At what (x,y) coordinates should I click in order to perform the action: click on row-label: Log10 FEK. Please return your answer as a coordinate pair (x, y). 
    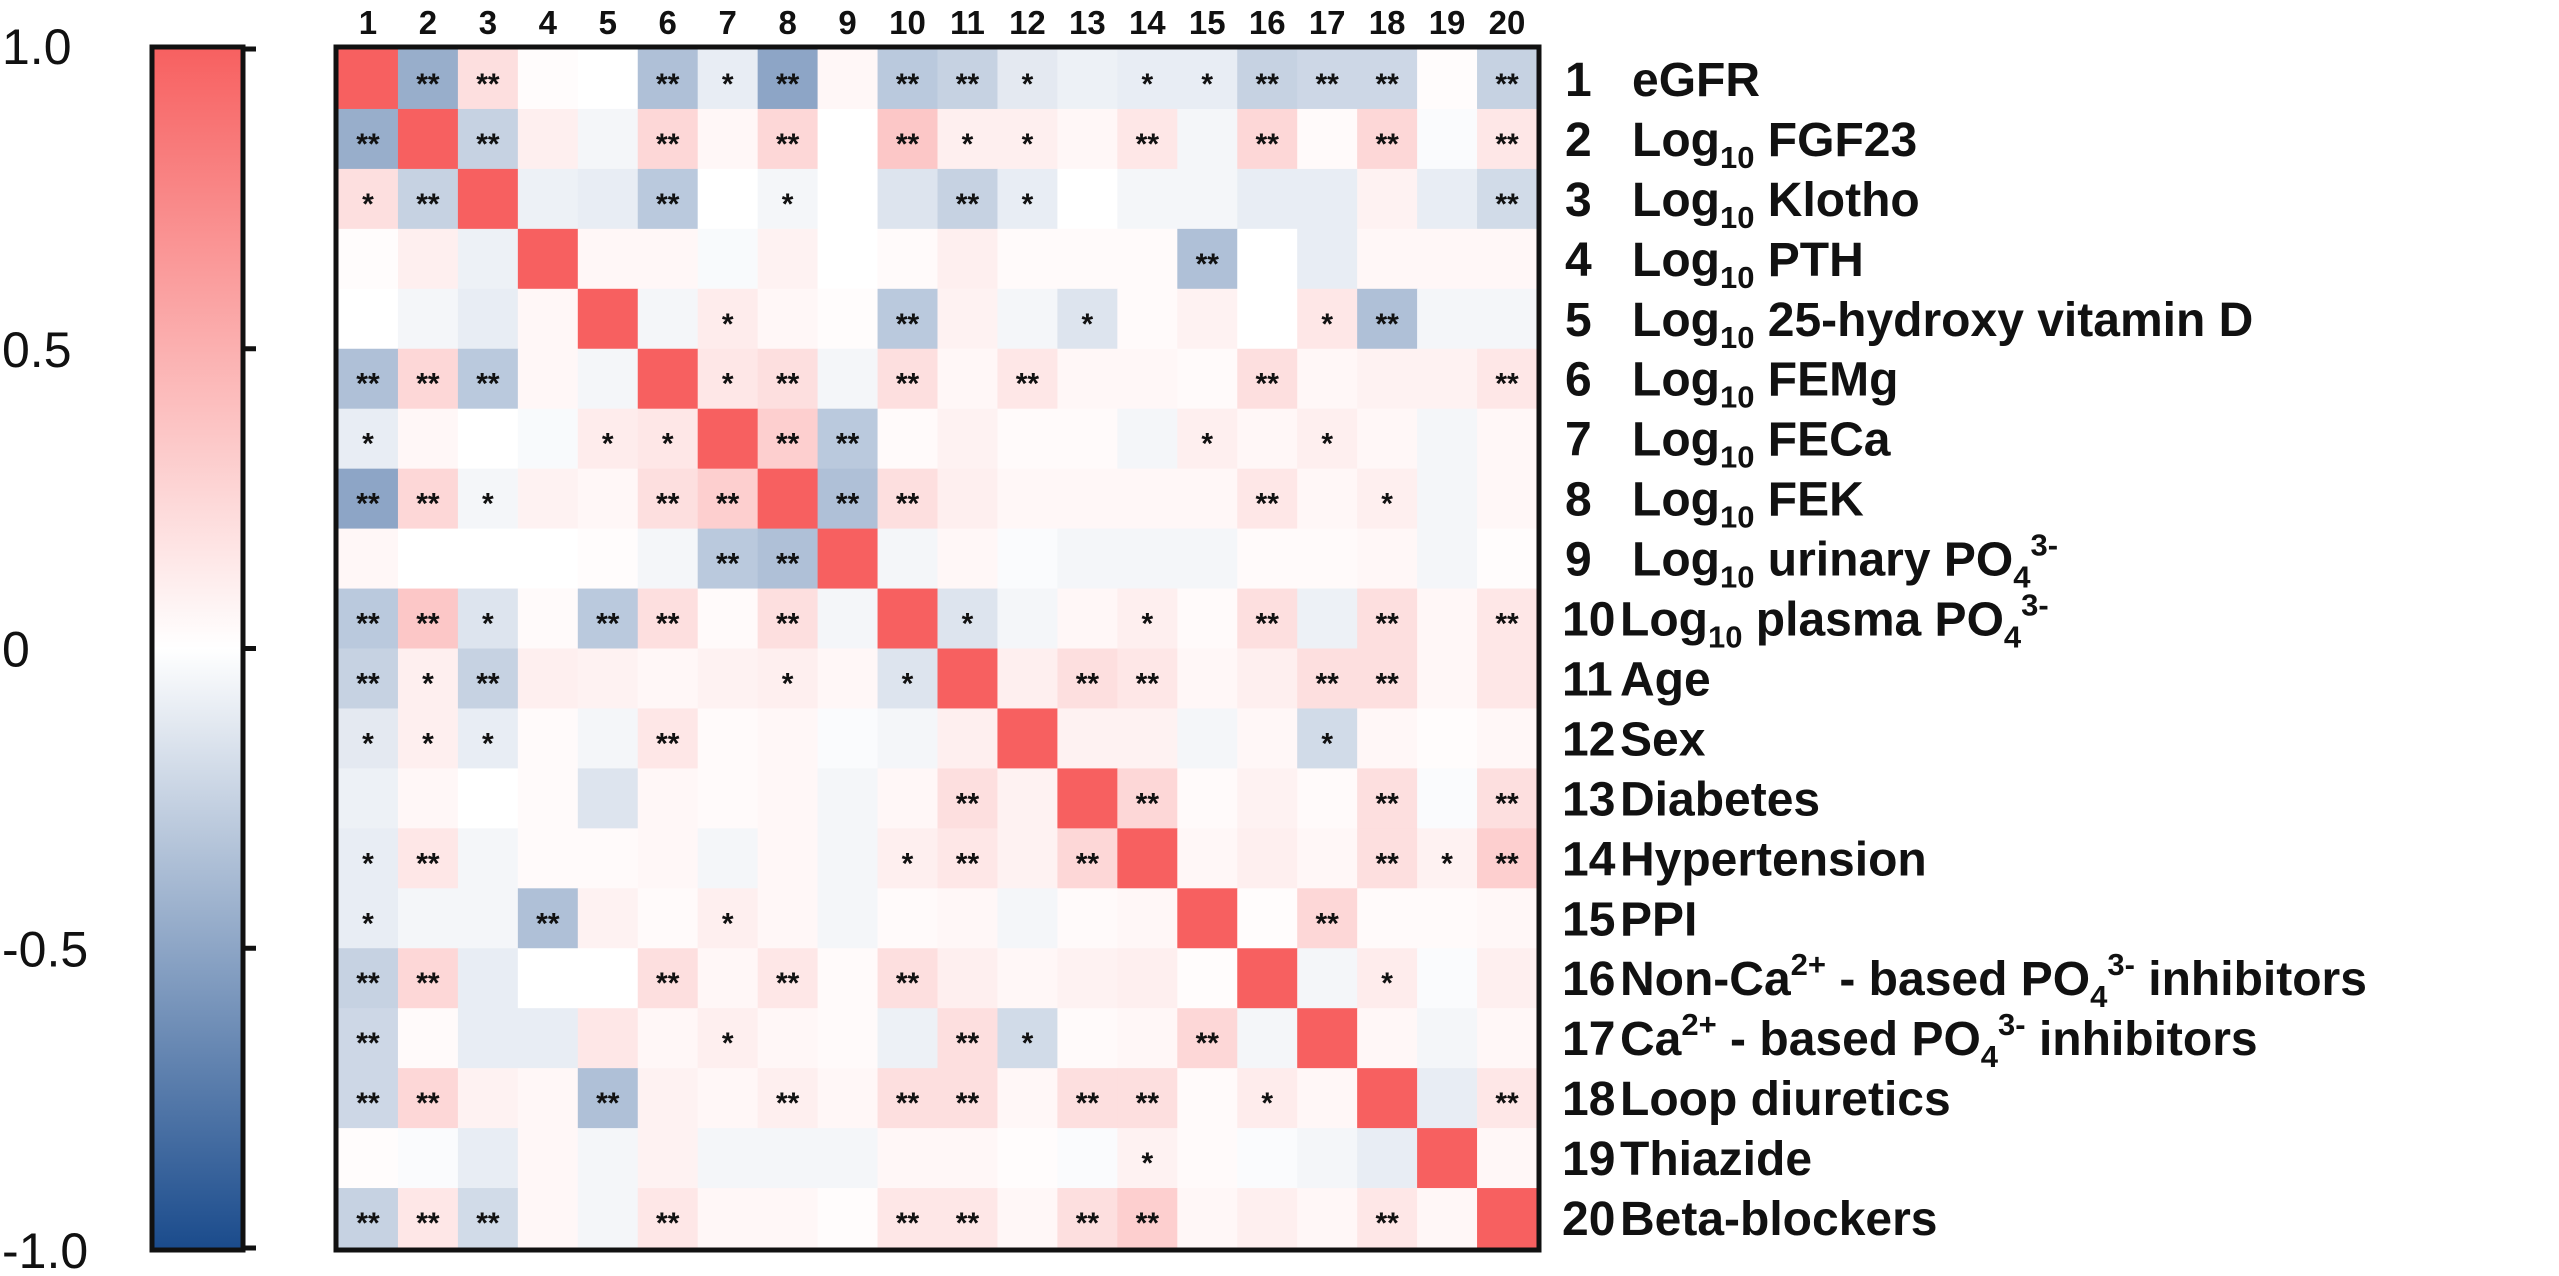
    Looking at the image, I should click on (1748, 504).